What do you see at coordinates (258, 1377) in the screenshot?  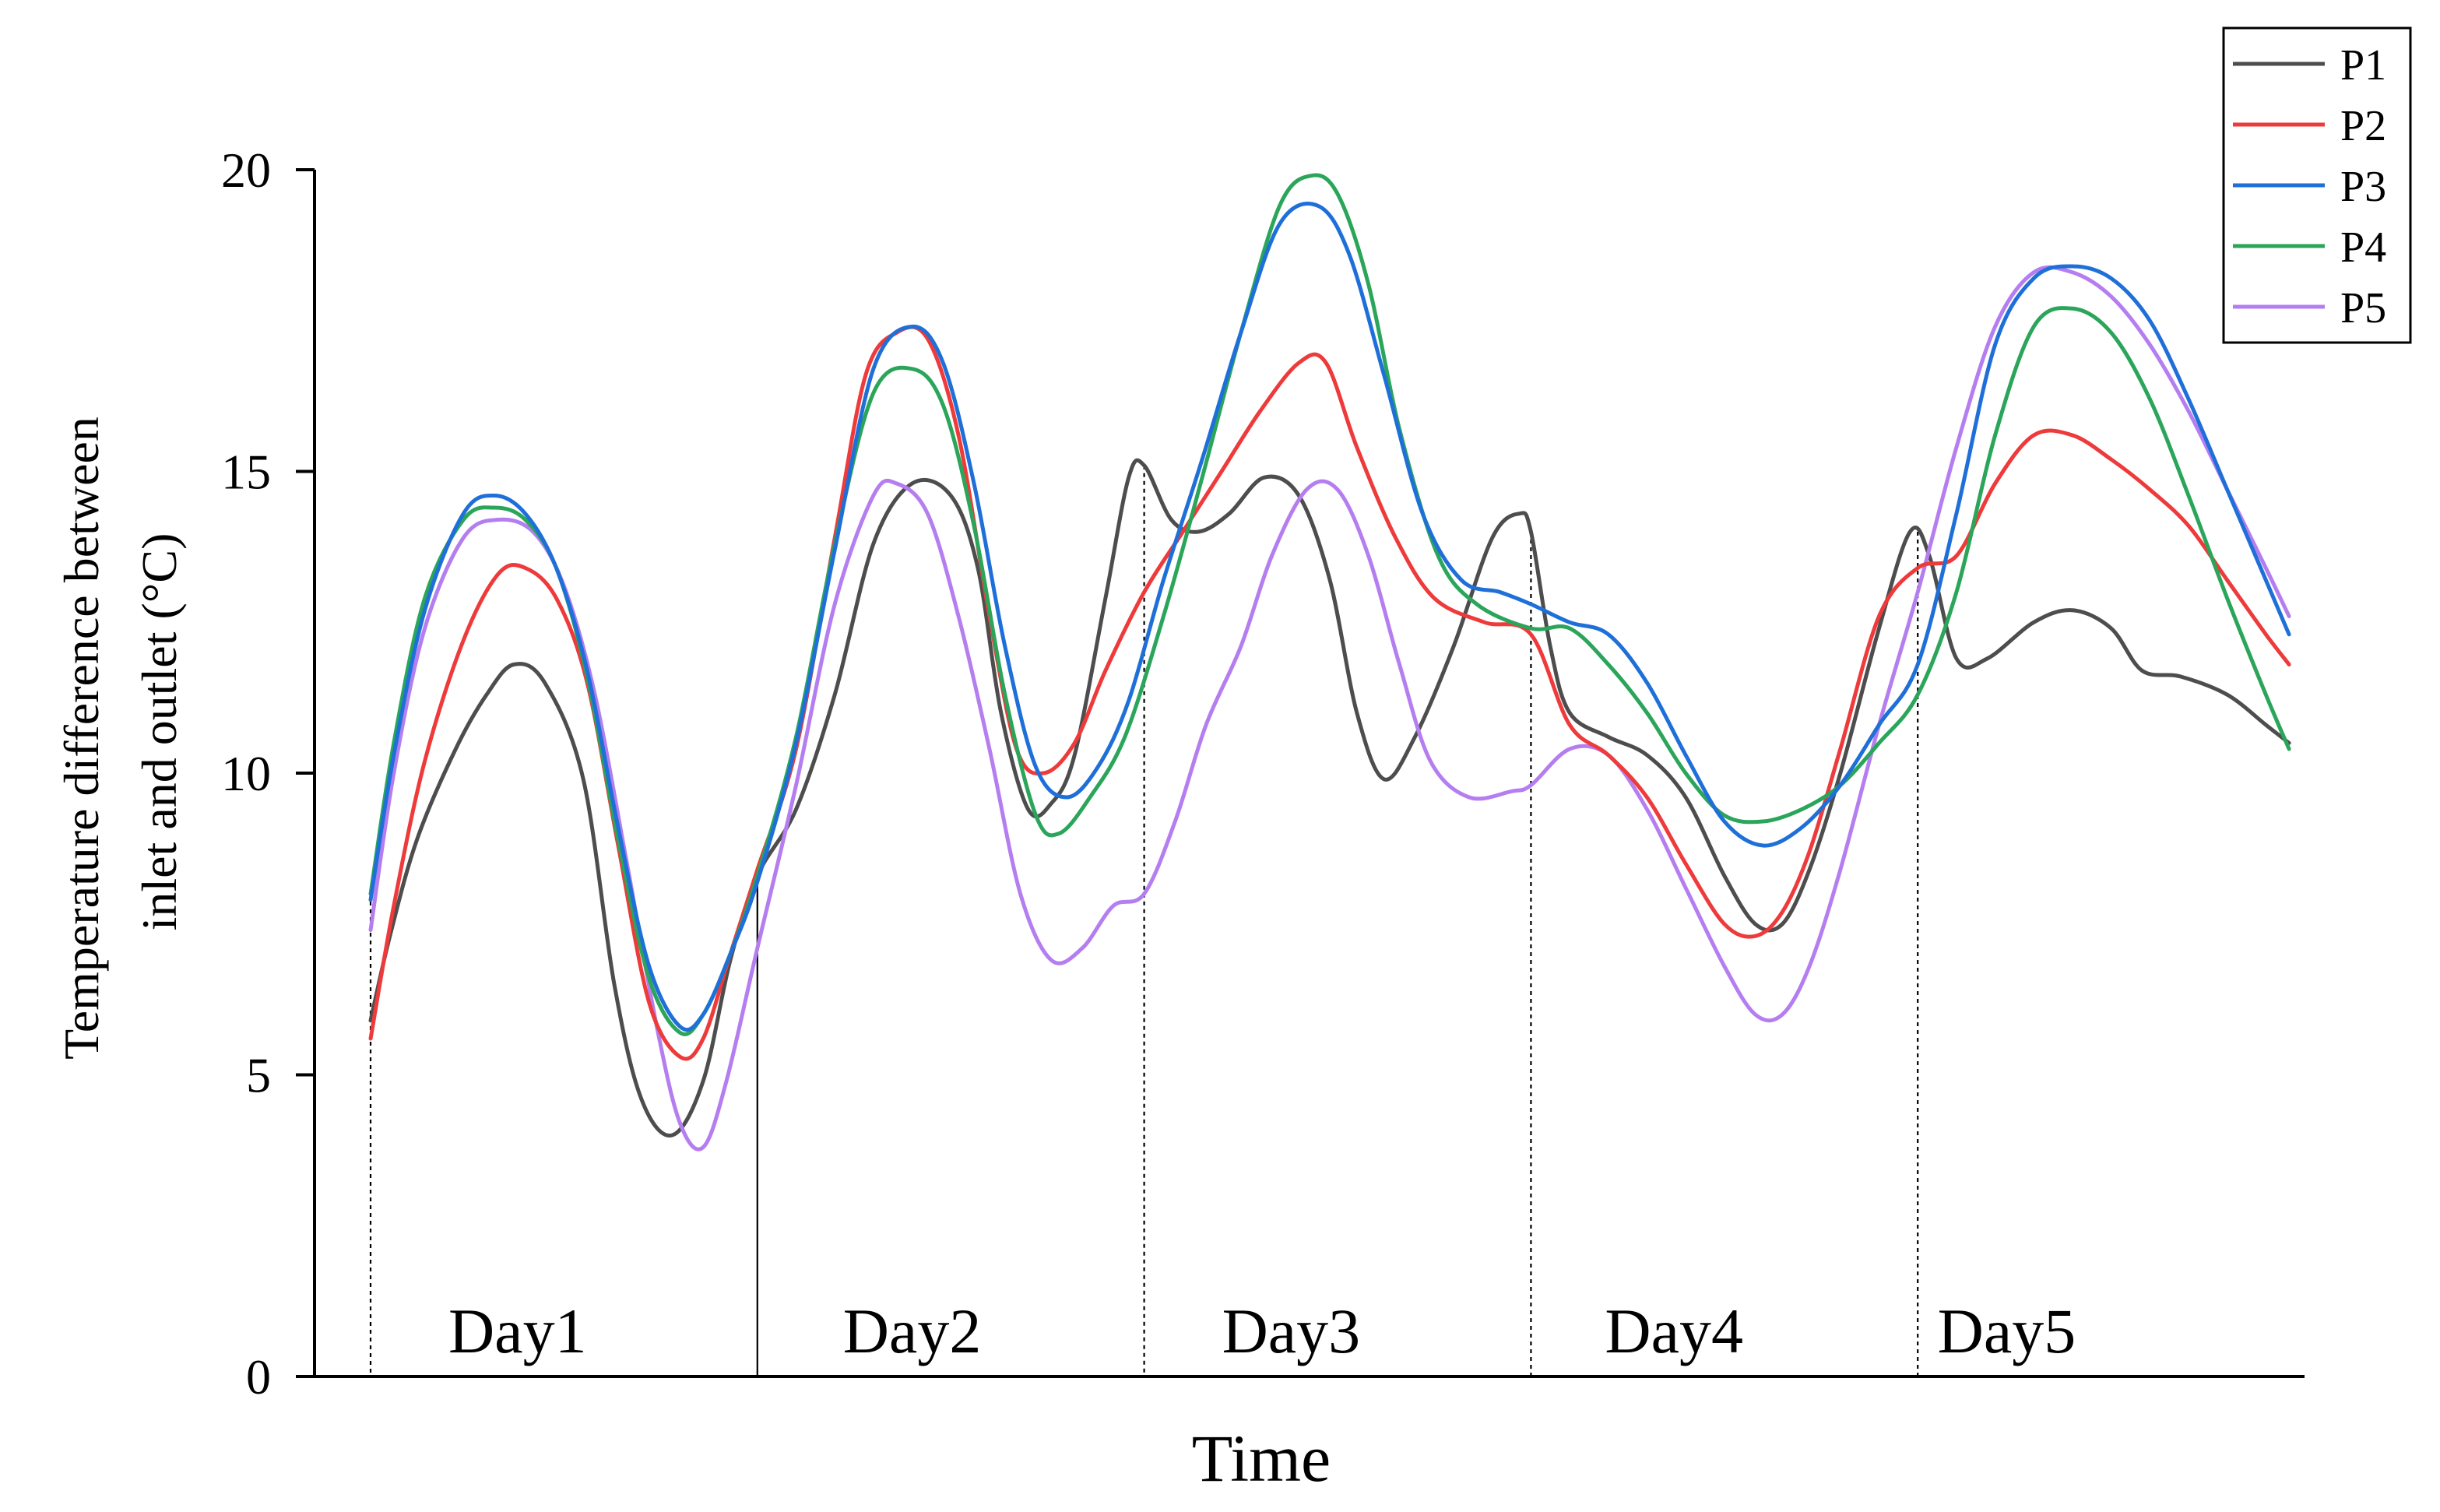 I see `y-tick-label: 0` at bounding box center [258, 1377].